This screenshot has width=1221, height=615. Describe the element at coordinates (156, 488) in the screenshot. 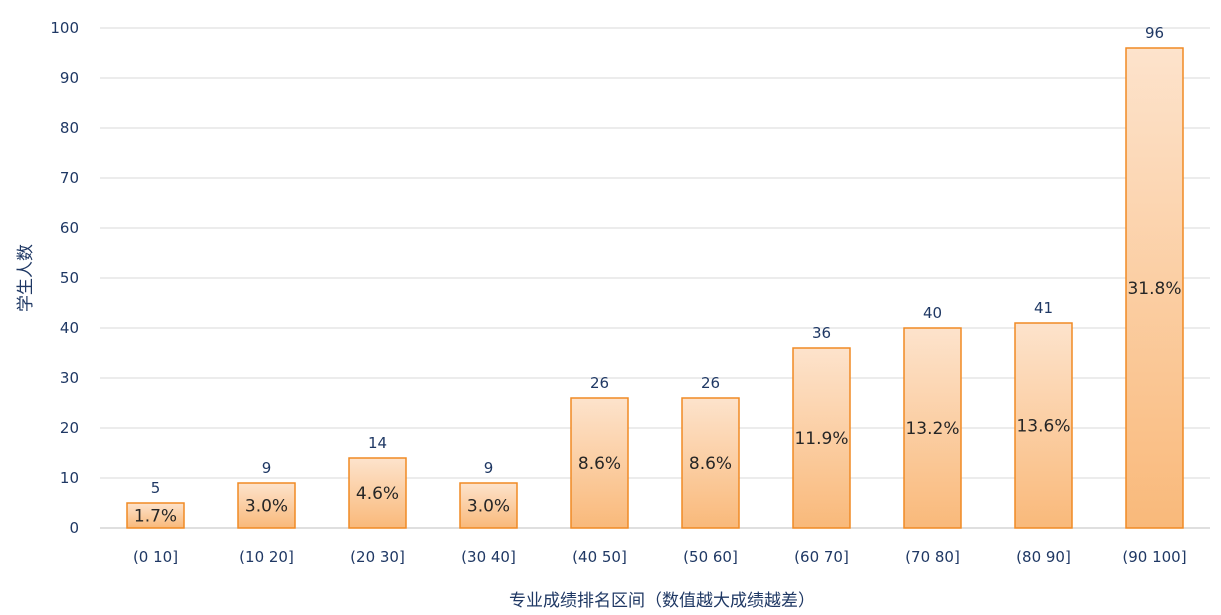

I see `bar-value-label: 5` at that location.